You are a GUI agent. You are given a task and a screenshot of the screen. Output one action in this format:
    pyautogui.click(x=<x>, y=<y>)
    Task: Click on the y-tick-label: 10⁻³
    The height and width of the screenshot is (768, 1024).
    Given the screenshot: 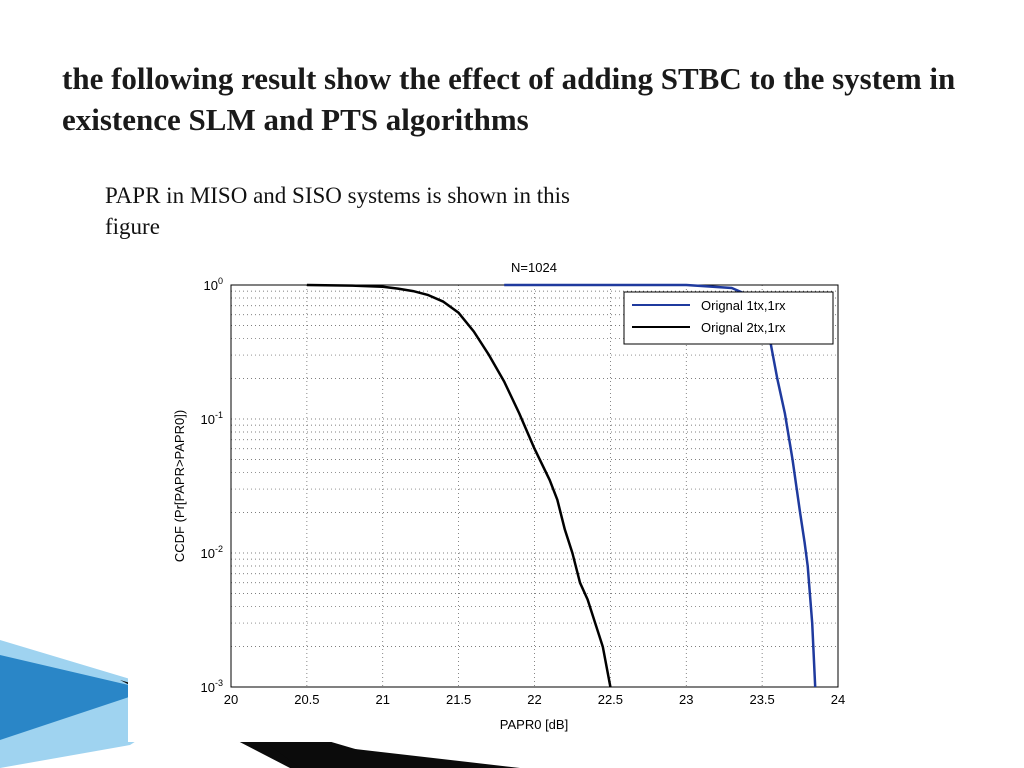 What is the action you would take?
    pyautogui.click(x=212, y=686)
    